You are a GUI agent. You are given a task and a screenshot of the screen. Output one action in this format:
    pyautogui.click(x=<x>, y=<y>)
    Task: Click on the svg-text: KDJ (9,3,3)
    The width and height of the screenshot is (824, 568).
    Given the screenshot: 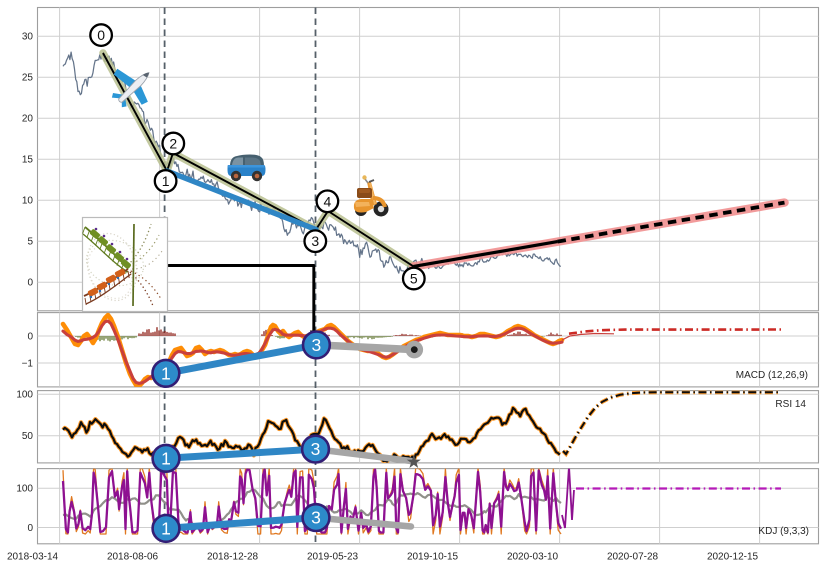 What is the action you would take?
    pyautogui.click(x=783, y=531)
    